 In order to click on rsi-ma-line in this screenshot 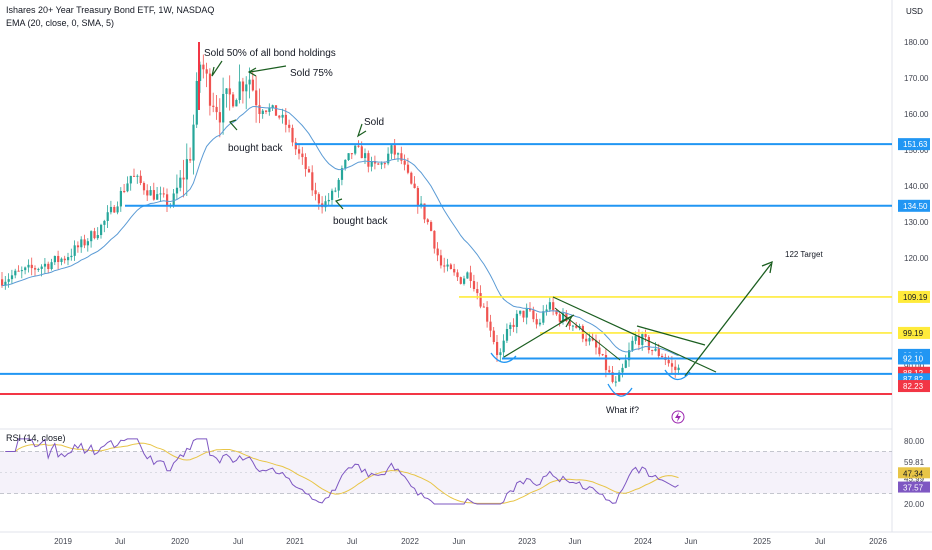, I will do `click(342, 473)`.